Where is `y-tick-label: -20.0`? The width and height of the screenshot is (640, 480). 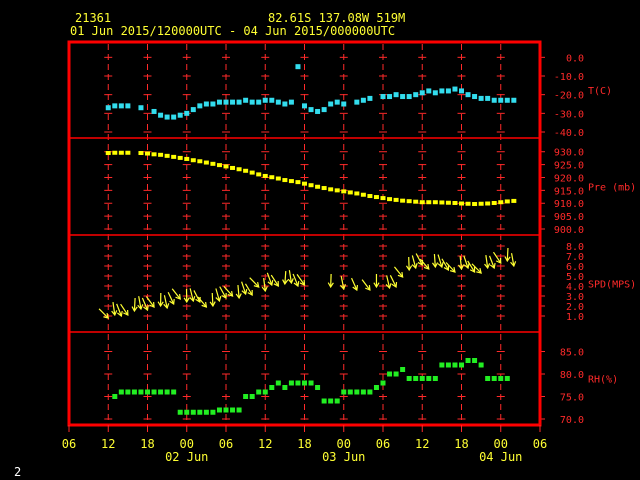
y-tick-label: -20.0 is located at coordinates (569, 96).